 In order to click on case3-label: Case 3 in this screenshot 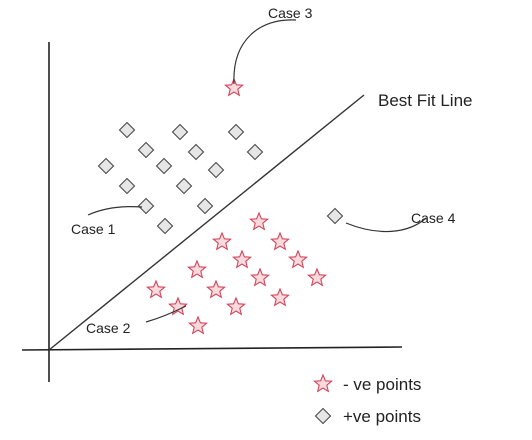, I will do `click(290, 13)`.